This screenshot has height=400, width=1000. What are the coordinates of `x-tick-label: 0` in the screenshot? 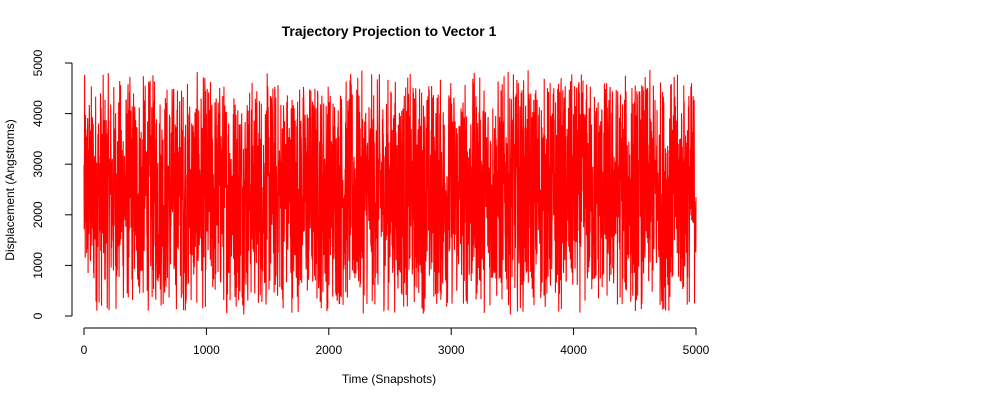 It's located at (84, 350).